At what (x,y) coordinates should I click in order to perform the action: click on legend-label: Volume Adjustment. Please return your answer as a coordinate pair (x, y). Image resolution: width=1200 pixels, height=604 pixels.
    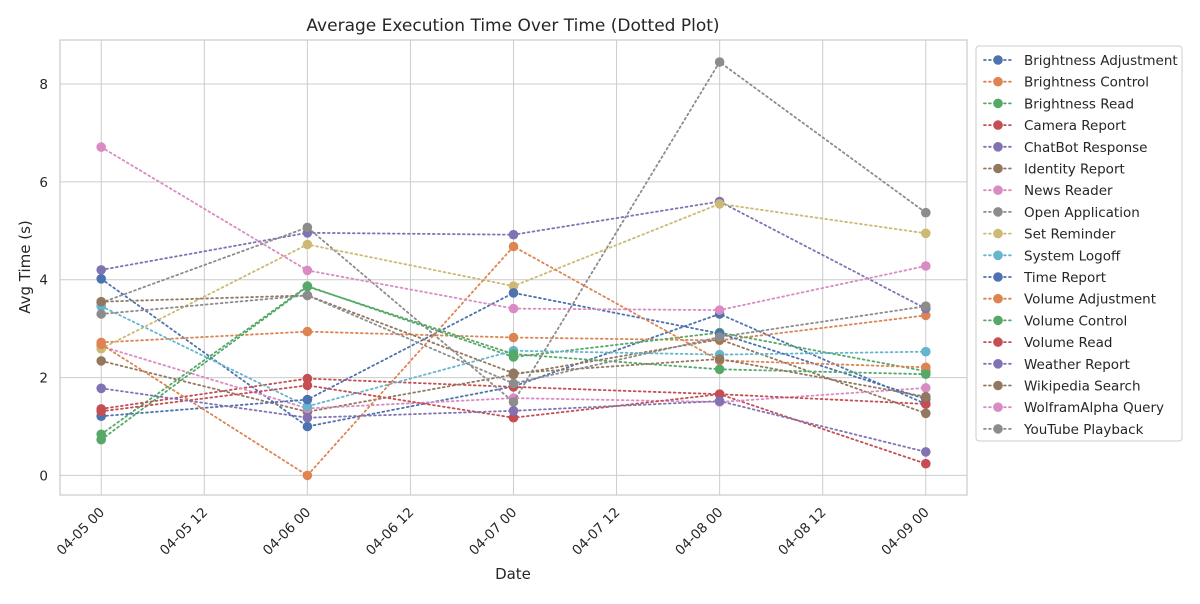
    Looking at the image, I should click on (1090, 300).